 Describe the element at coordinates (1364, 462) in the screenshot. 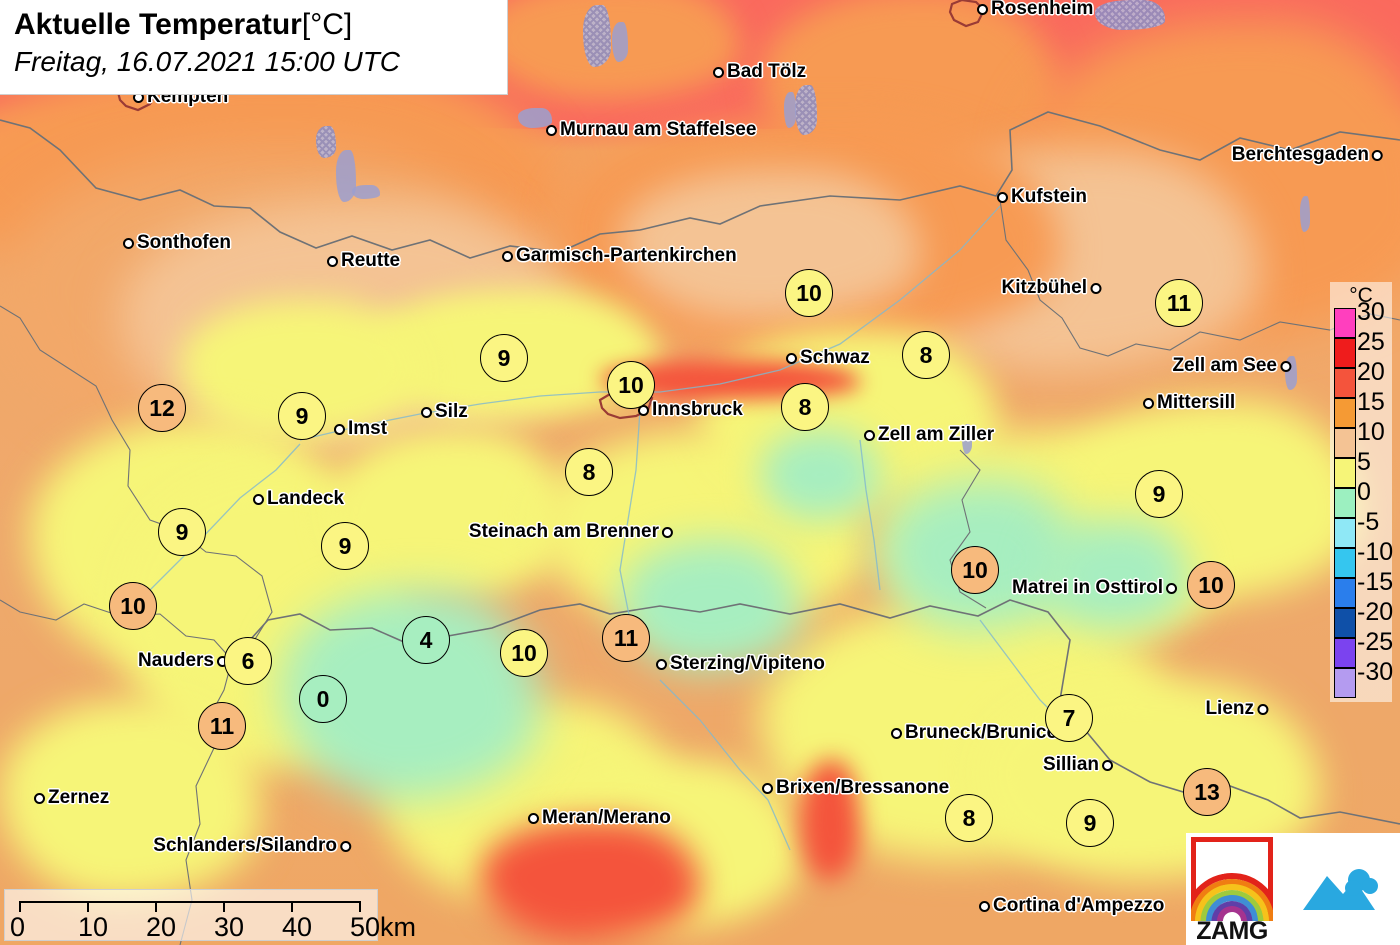

I see `legend-value-label: 5` at that location.